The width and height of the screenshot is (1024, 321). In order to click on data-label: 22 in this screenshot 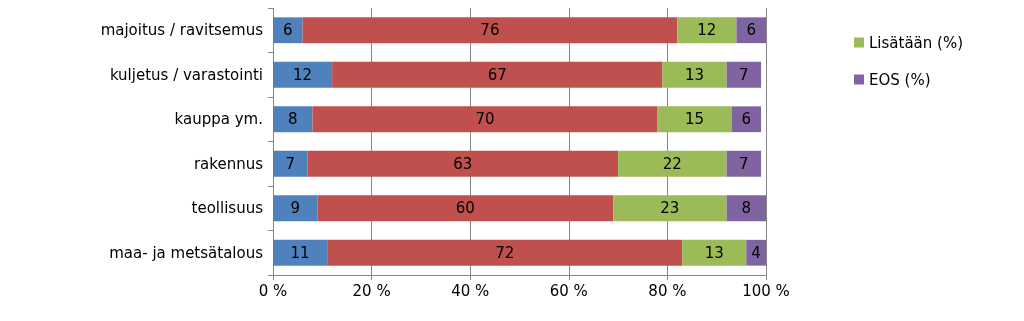, I will do `click(672, 163)`.